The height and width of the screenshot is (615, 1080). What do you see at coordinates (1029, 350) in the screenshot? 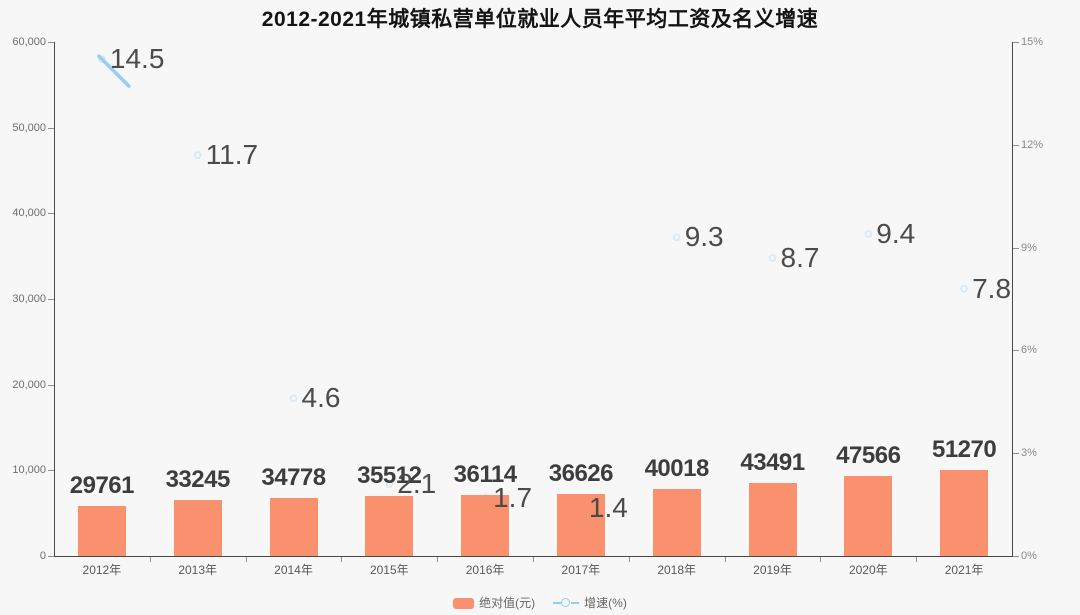
I see `right-axis-tick-label: 6%` at bounding box center [1029, 350].